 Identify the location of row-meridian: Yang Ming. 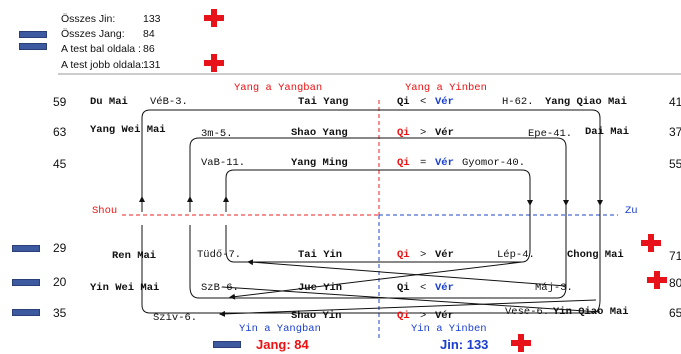
(319, 163).